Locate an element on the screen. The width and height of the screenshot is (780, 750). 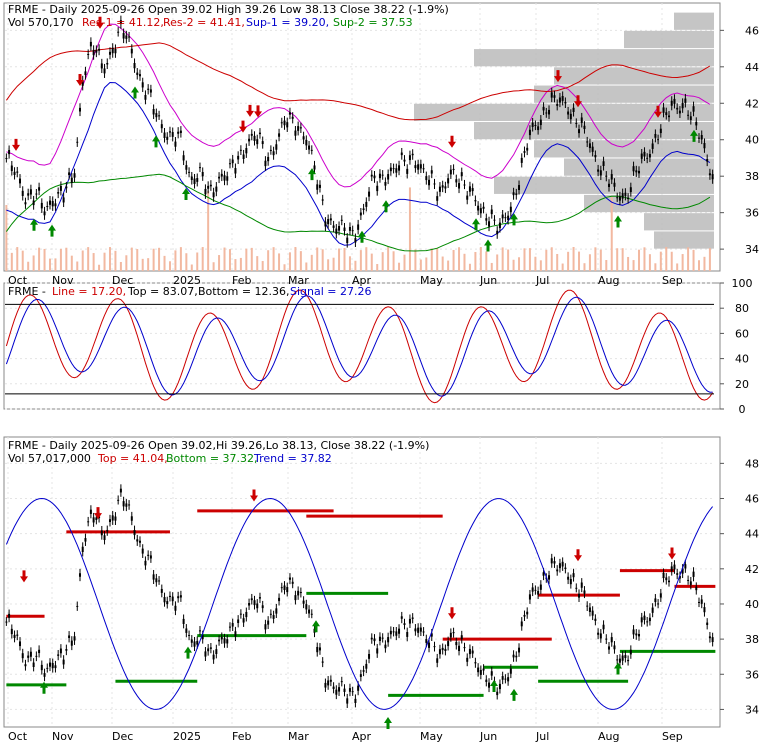
osc-header-line: Line = 17.20, is located at coordinates (89, 291).